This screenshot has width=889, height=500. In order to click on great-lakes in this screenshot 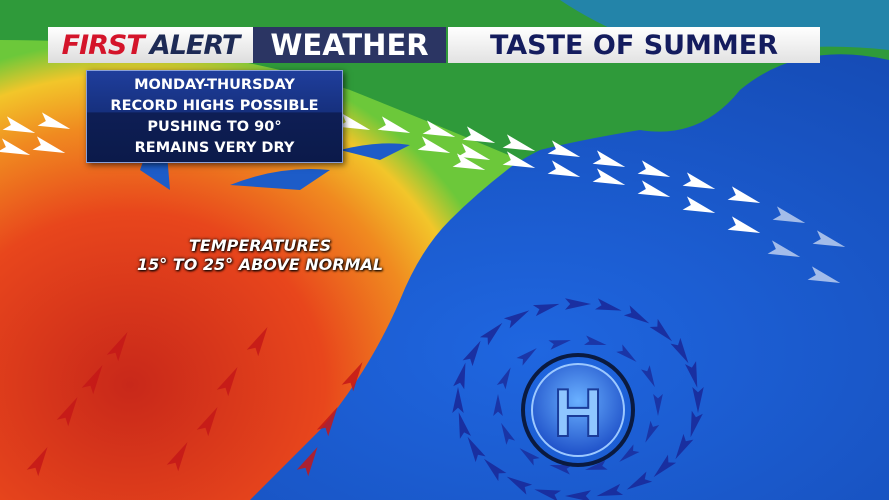, I will do `click(275, 160)`.